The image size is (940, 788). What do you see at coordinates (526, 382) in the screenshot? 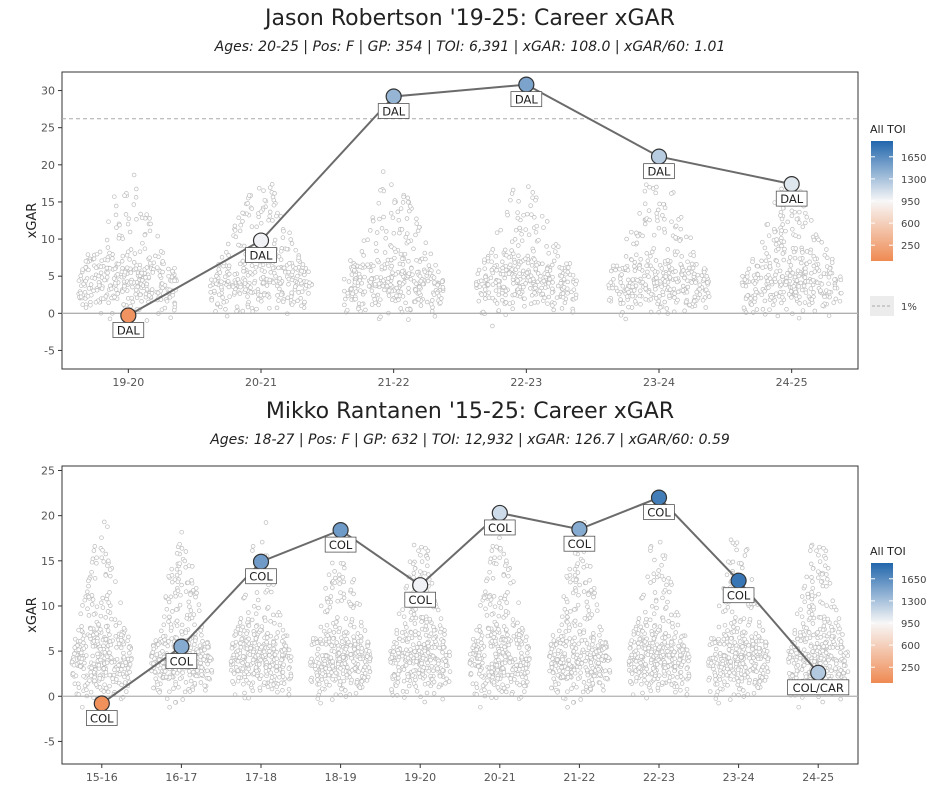
I see `chart-1-x-tick-label: 22-23` at bounding box center [526, 382].